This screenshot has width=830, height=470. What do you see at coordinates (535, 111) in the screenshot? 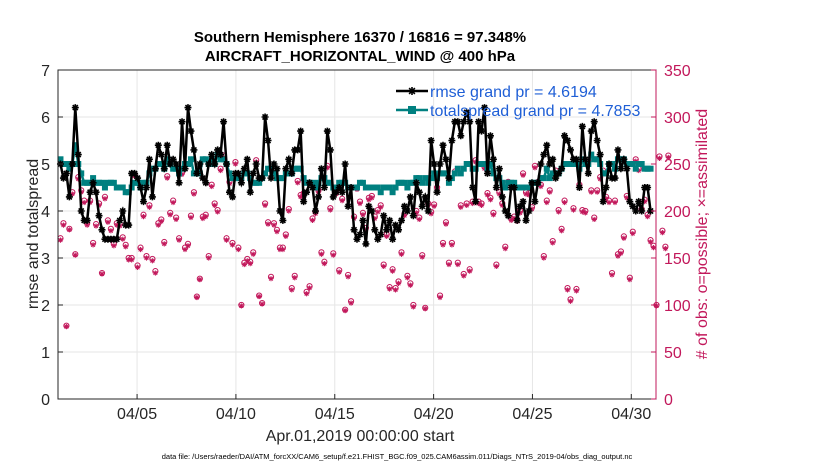
I see `legend-spread-label: totalspread grand pr = 4.7853` at bounding box center [535, 111].